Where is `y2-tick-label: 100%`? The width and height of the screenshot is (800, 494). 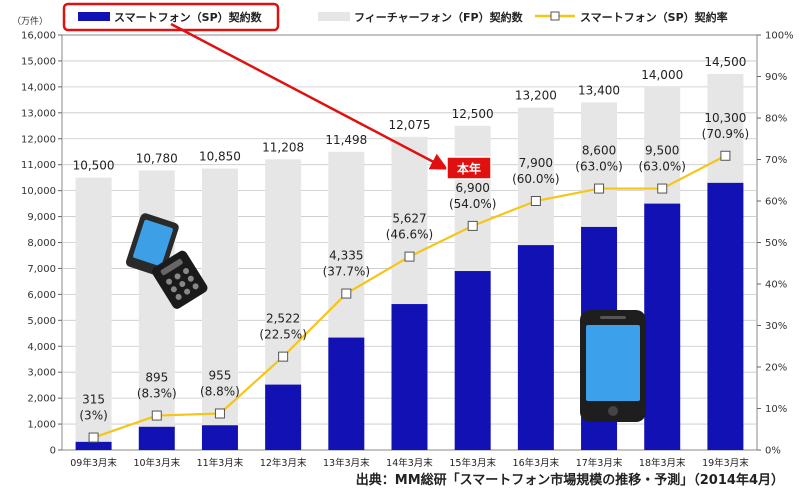
y2-tick-label: 100% is located at coordinates (779, 36).